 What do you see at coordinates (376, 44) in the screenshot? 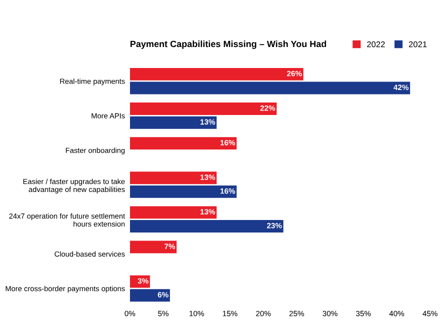
I see `legend-label: 2022` at bounding box center [376, 44].